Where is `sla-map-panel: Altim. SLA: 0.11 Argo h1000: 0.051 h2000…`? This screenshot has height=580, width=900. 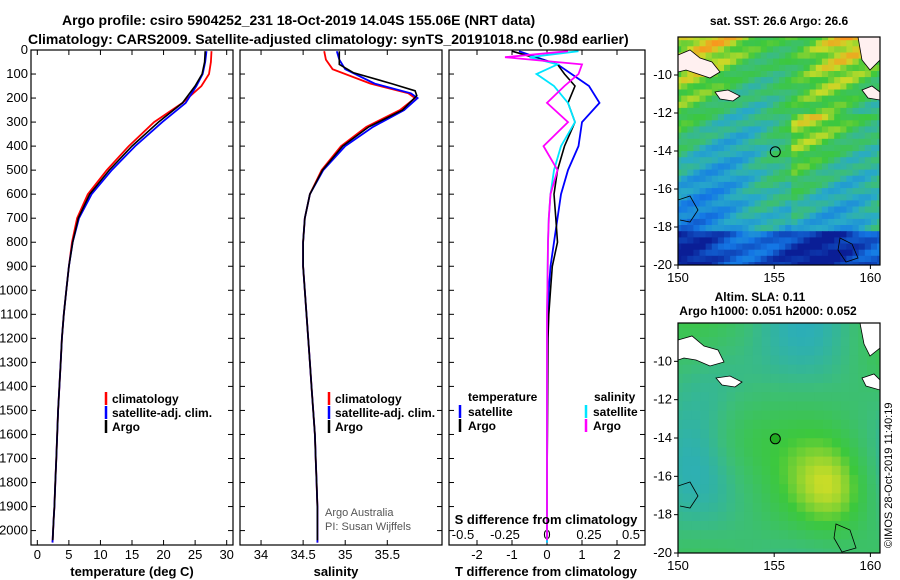
sla-map-panel: Altim. SLA: 0.11 Argo h1000: 0.051 h2000… is located at coordinates (767, 431).